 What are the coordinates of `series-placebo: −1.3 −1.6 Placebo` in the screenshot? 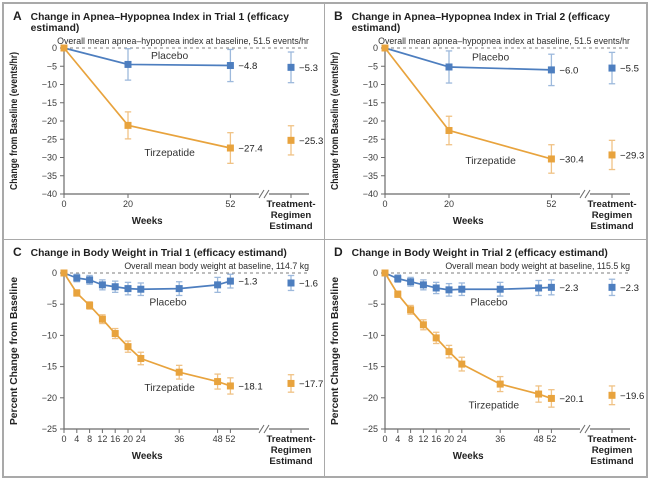 It's located at (189, 288).